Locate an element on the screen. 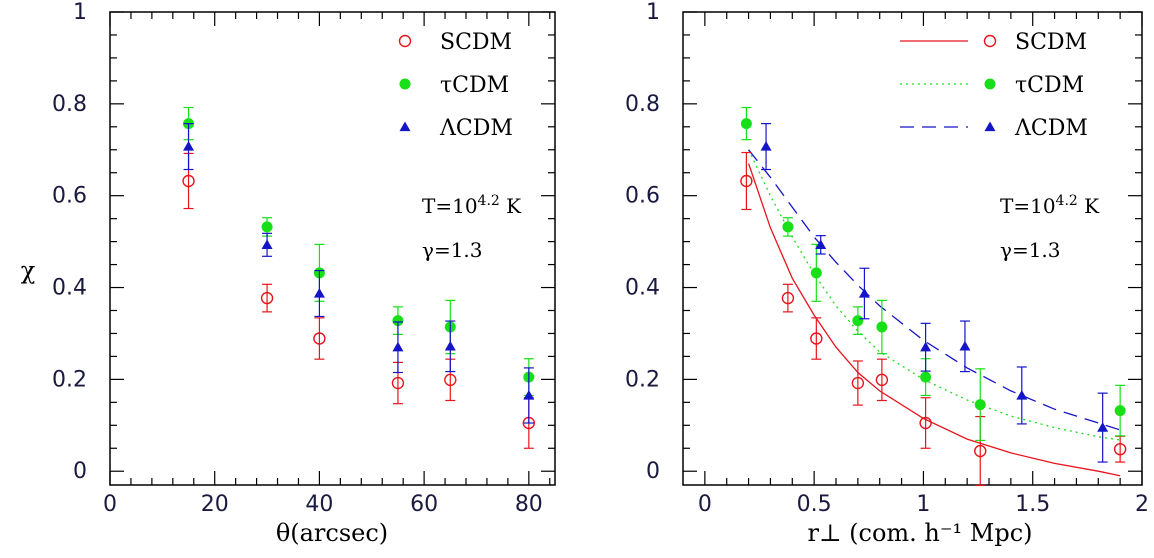 The height and width of the screenshot is (558, 1154). x-tick-label: 0.5 is located at coordinates (814, 504).